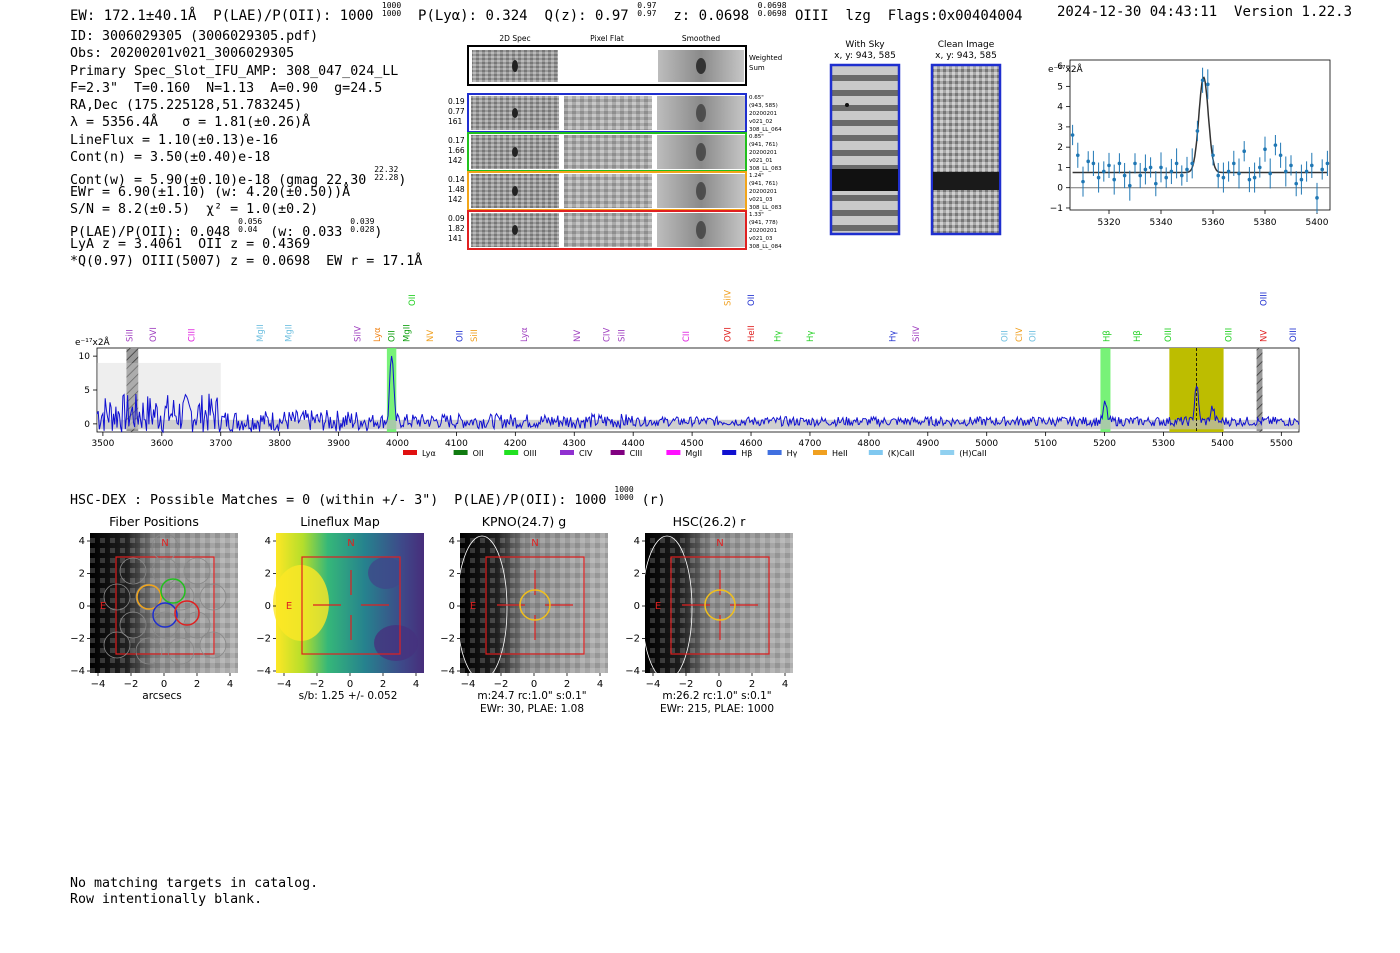  What do you see at coordinates (811, 16) in the screenshot?
I see `line-name: OIII` at bounding box center [811, 16].